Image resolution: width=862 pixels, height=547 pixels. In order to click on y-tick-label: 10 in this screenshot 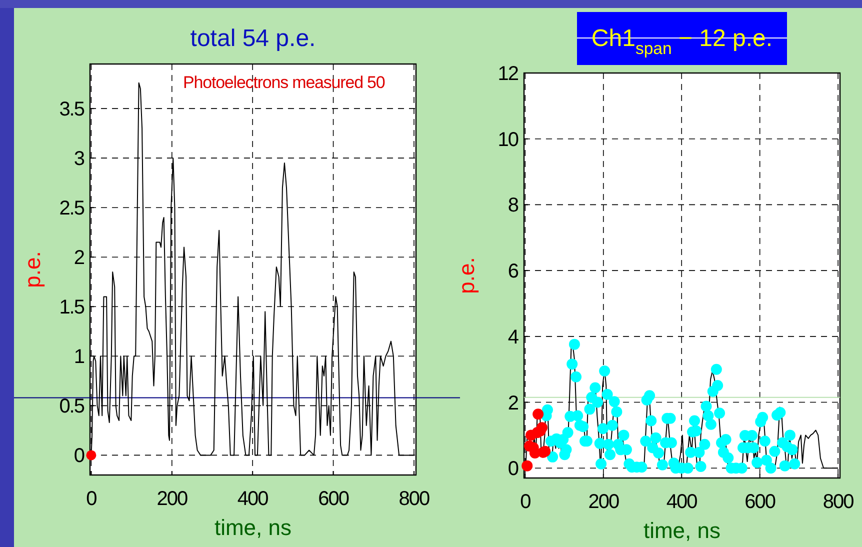, I will do `click(508, 139)`.